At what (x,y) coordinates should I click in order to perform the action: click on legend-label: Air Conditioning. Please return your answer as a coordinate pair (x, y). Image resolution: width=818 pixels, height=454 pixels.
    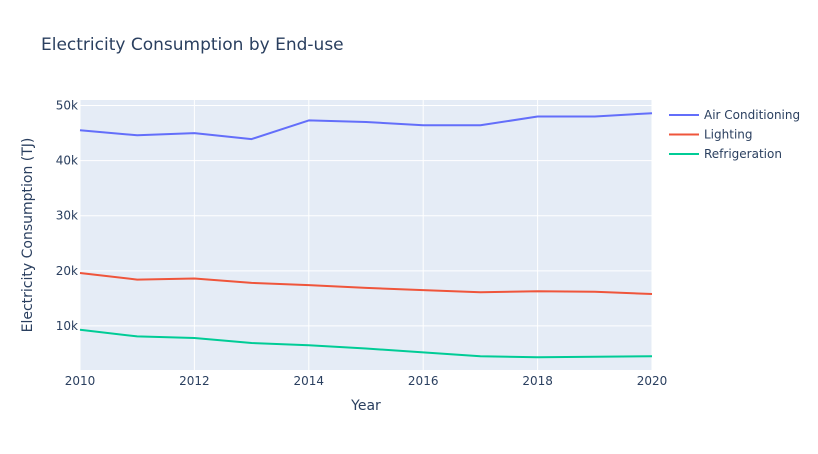
    Looking at the image, I should click on (752, 115).